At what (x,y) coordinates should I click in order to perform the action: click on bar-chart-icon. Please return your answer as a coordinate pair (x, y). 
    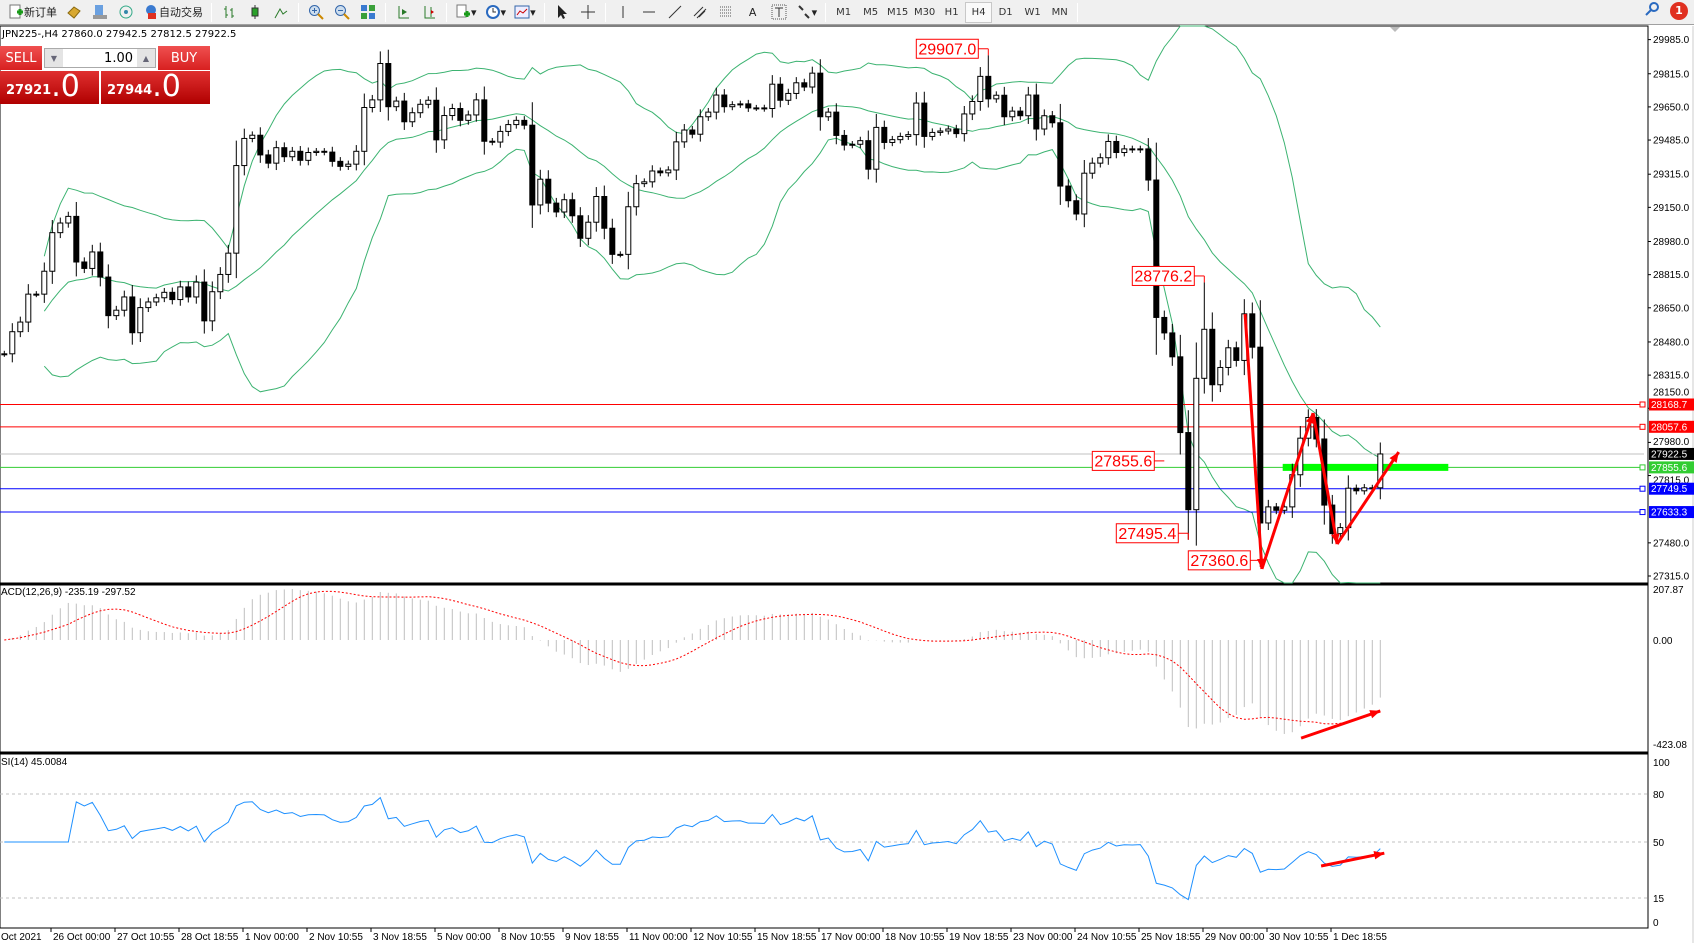
    Looking at the image, I should click on (229, 12).